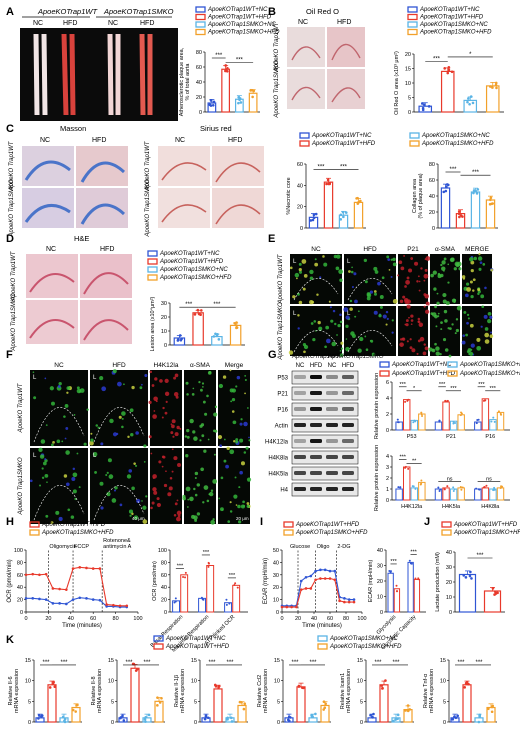 The height and width of the screenshot is (739, 520). I want to click on x-tick-label: 100, so click(361, 619).